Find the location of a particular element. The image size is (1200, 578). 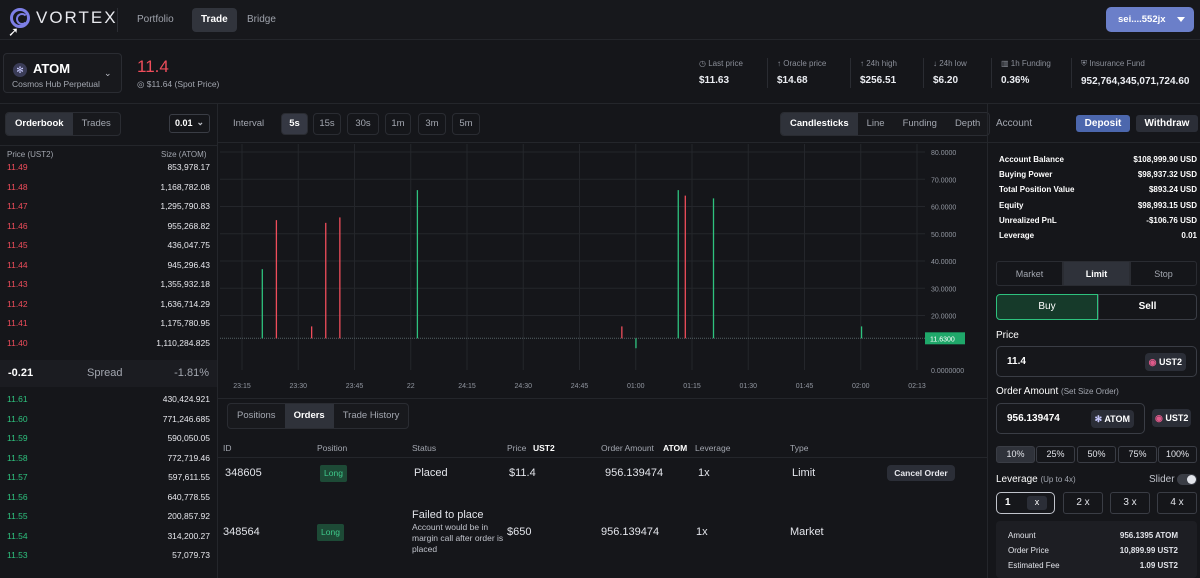

orderbook-row: 11.57 597,611.55 is located at coordinates (108, 478).